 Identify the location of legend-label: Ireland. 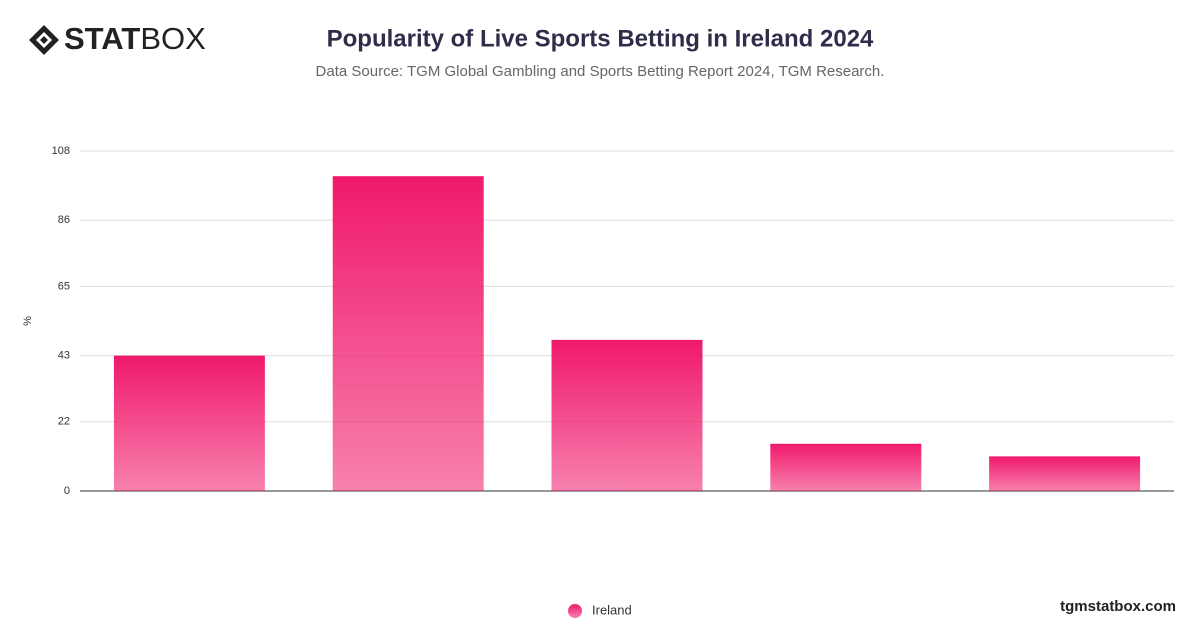
(612, 609).